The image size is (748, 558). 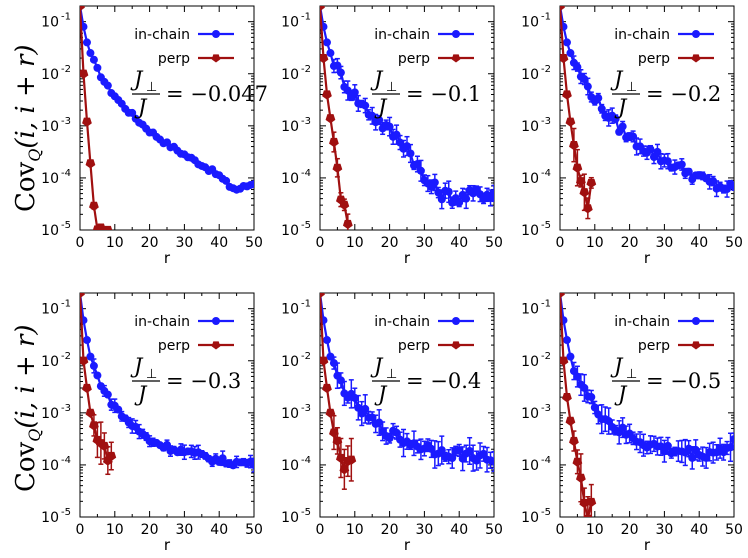 I want to click on x-axis-label: r, so click(x=167, y=545).